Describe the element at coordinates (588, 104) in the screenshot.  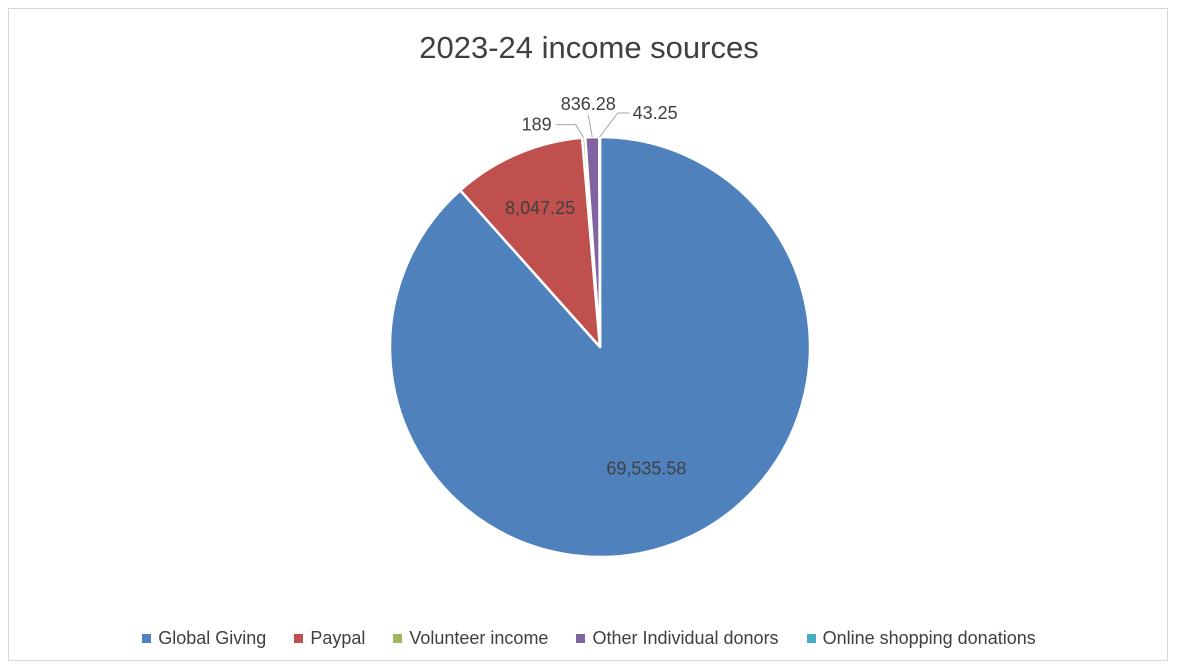
I see `data-label-other-individual-donors: 836.28` at that location.